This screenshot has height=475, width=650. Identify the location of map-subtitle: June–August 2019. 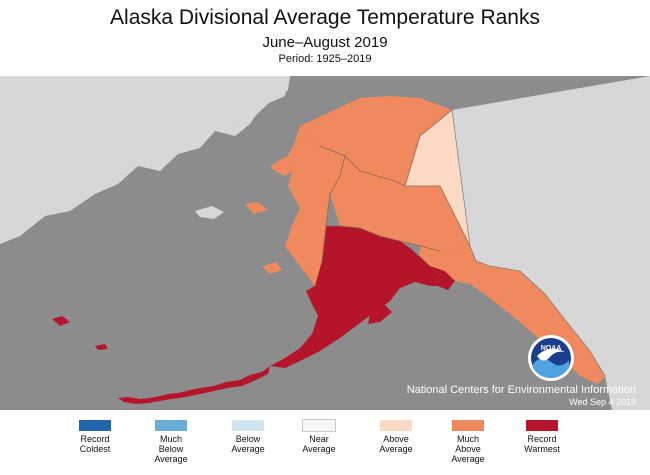
(325, 42).